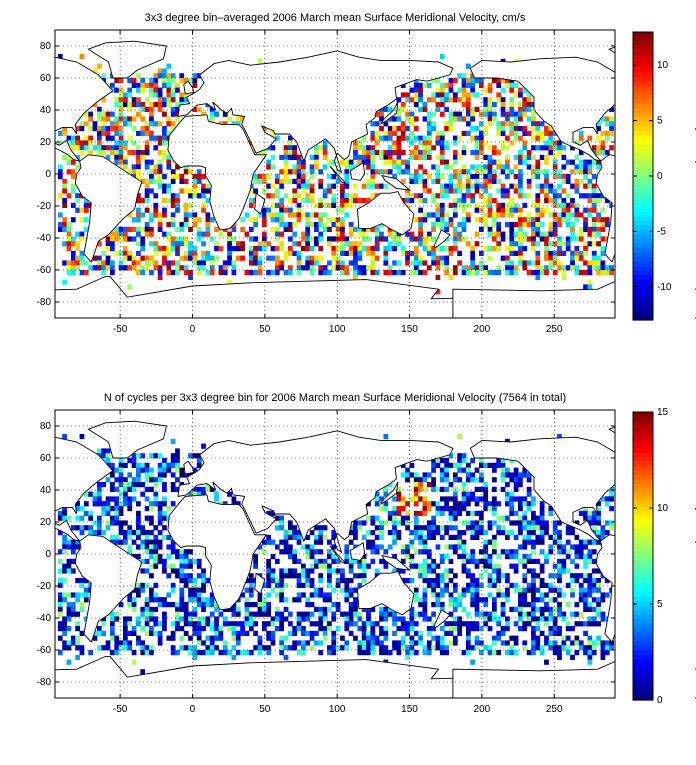 This screenshot has height=765, width=696. Describe the element at coordinates (482, 709) in the screenshot. I see `x-tick-label: 200` at that location.